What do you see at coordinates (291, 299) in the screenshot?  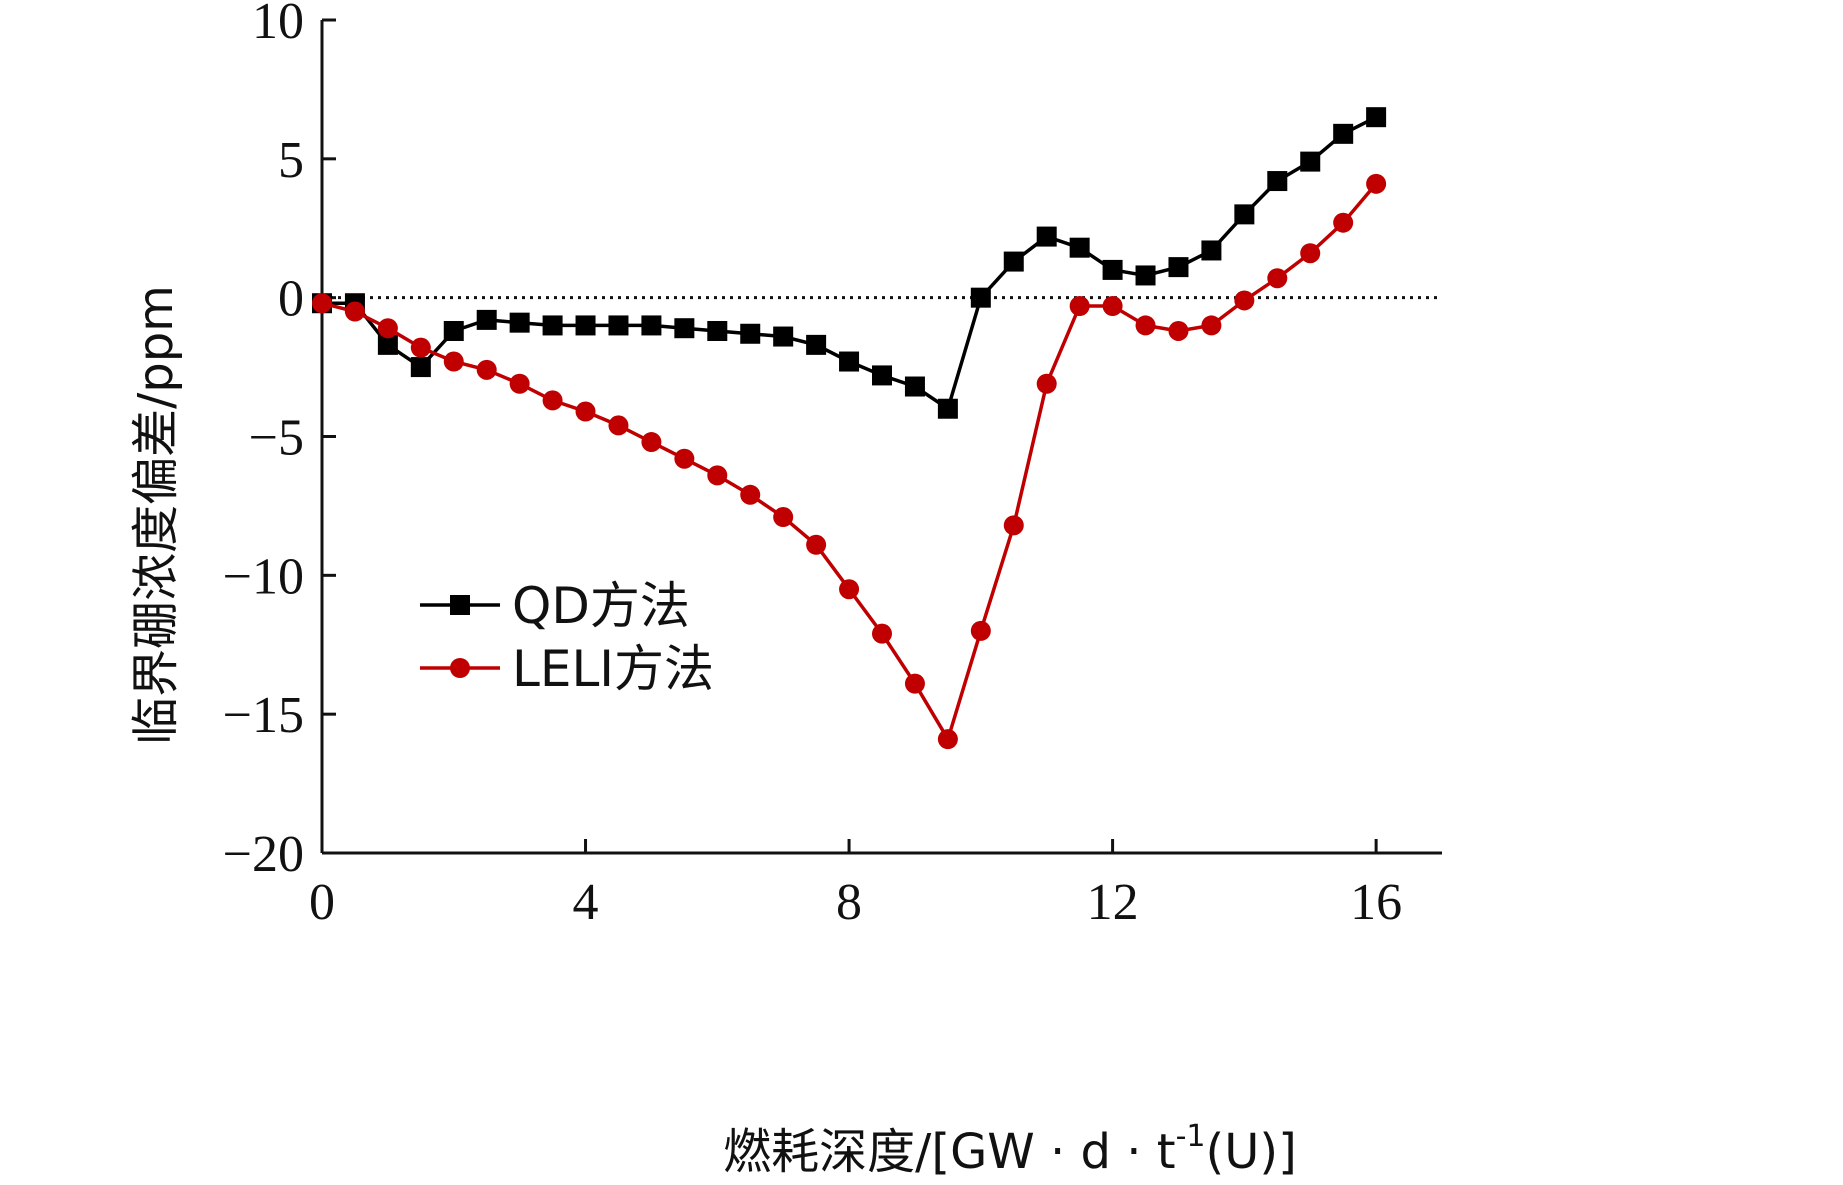 I see `y-tick-label: 0` at bounding box center [291, 299].